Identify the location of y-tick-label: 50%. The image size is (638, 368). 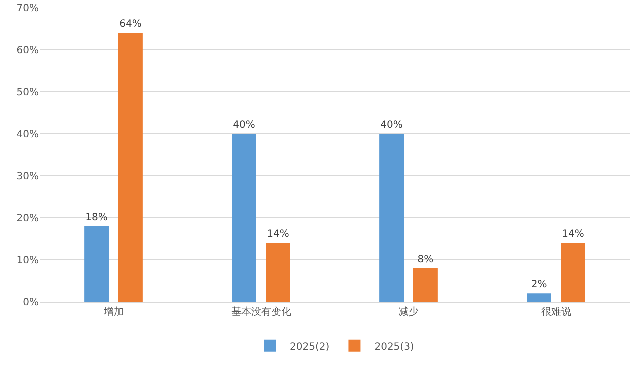
(27, 93).